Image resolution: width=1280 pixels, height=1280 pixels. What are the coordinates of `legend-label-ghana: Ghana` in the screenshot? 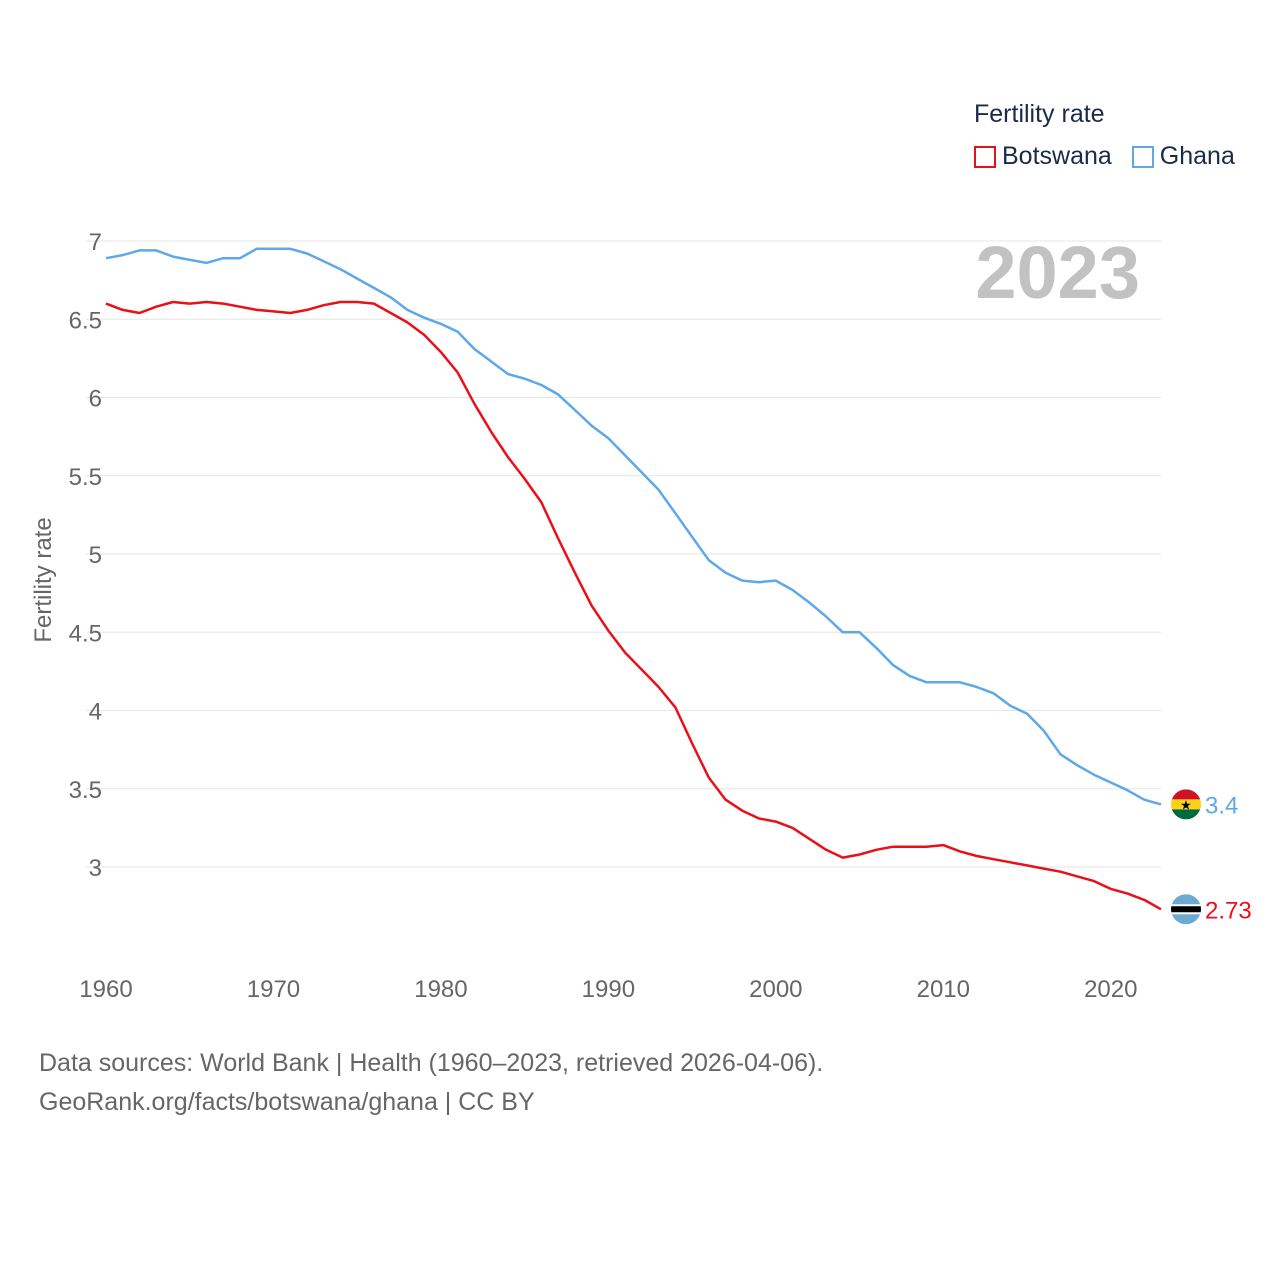 It's located at (1197, 156).